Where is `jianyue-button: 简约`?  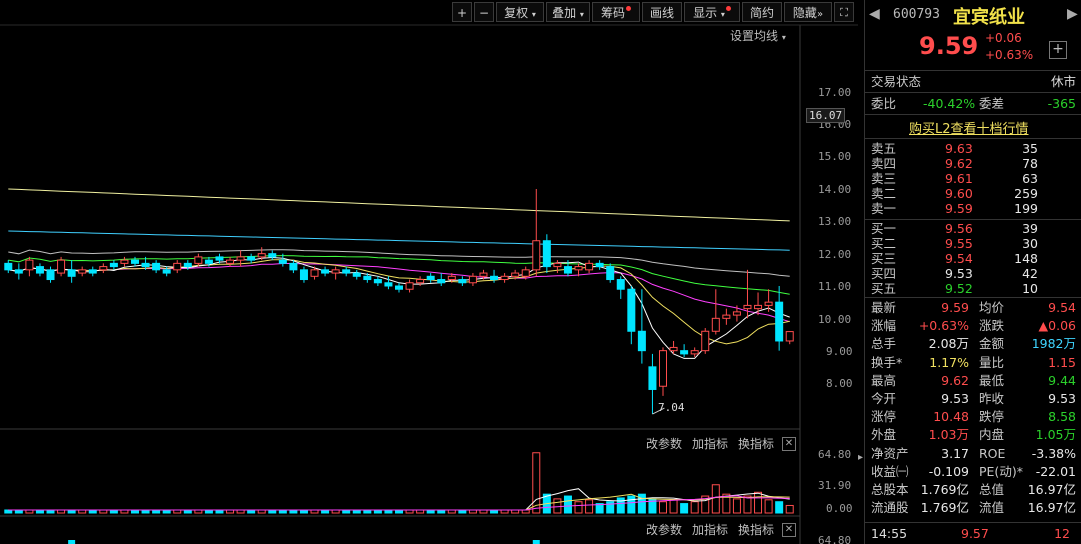
jianyue-button: 简约 is located at coordinates (762, 12).